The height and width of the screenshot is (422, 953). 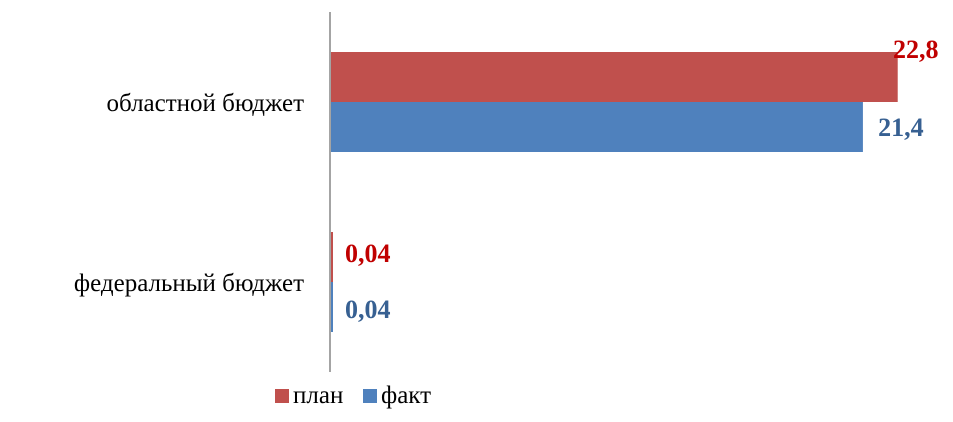 What do you see at coordinates (901, 127) in the screenshot?
I see `data-label: 21,4` at bounding box center [901, 127].